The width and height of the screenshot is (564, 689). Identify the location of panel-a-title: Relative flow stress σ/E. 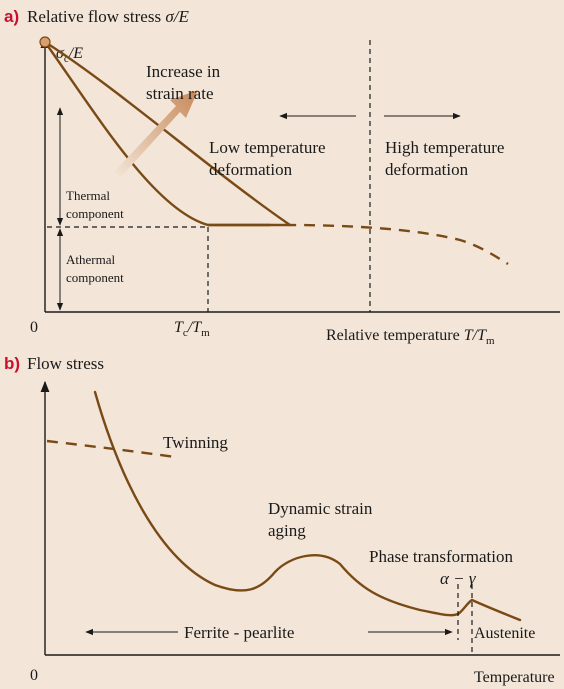
(108, 16).